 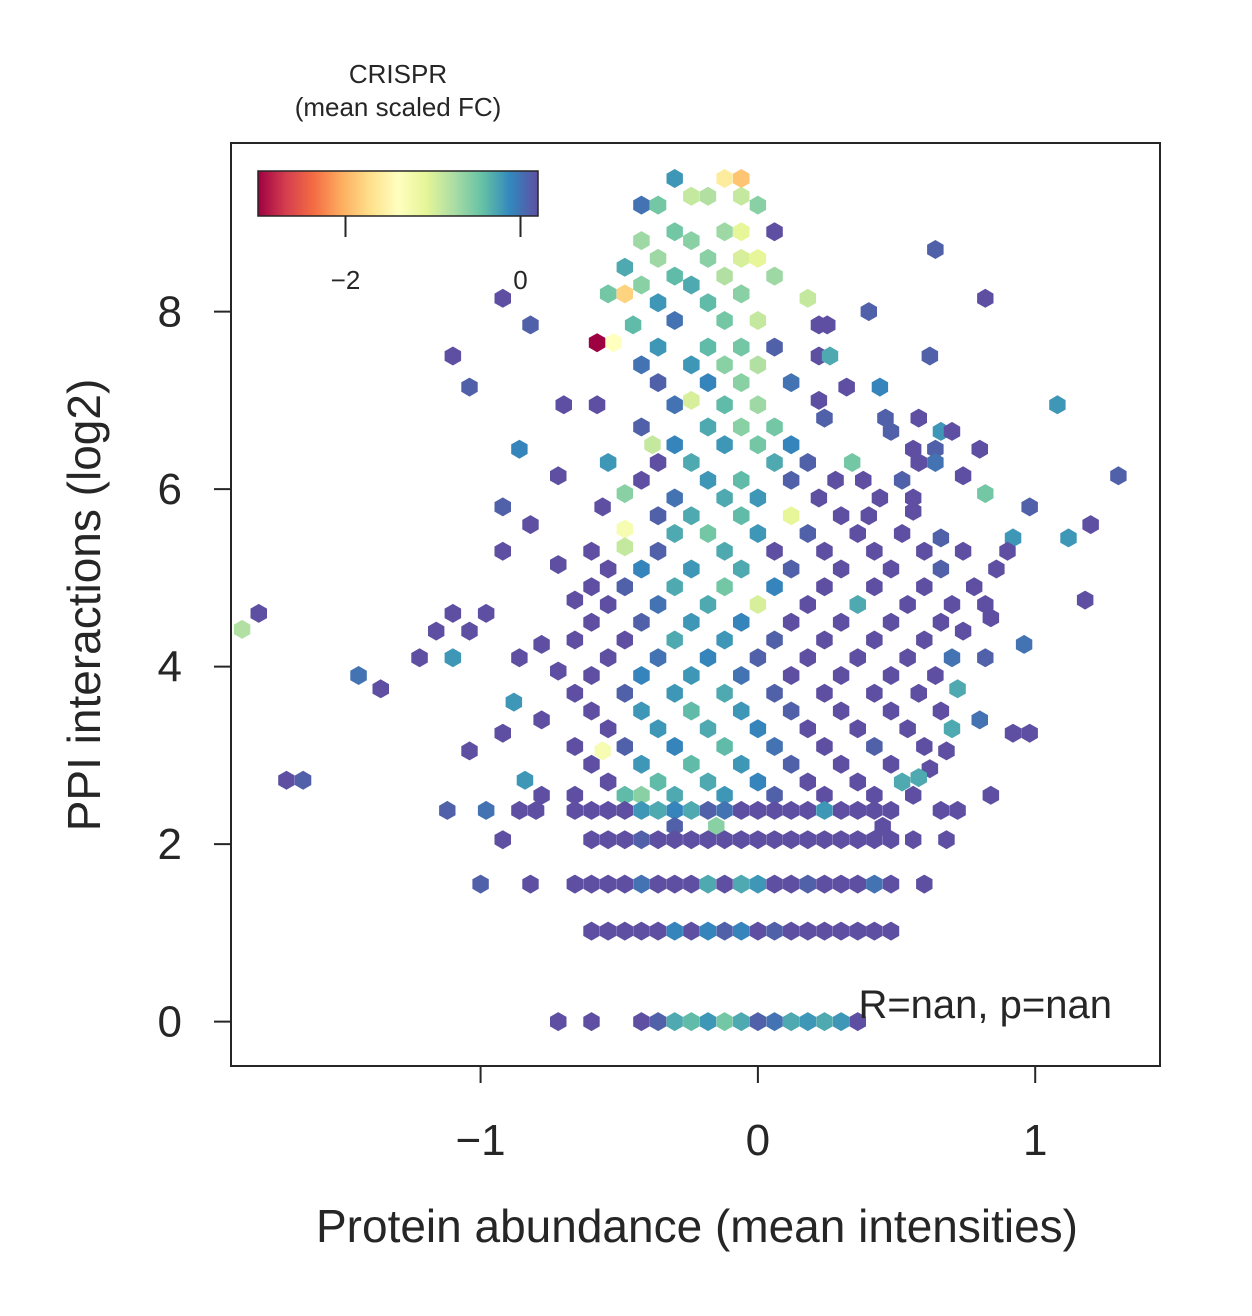 What do you see at coordinates (429, 255) in the screenshot?
I see `colorbar-ticks: −2 0` at bounding box center [429, 255].